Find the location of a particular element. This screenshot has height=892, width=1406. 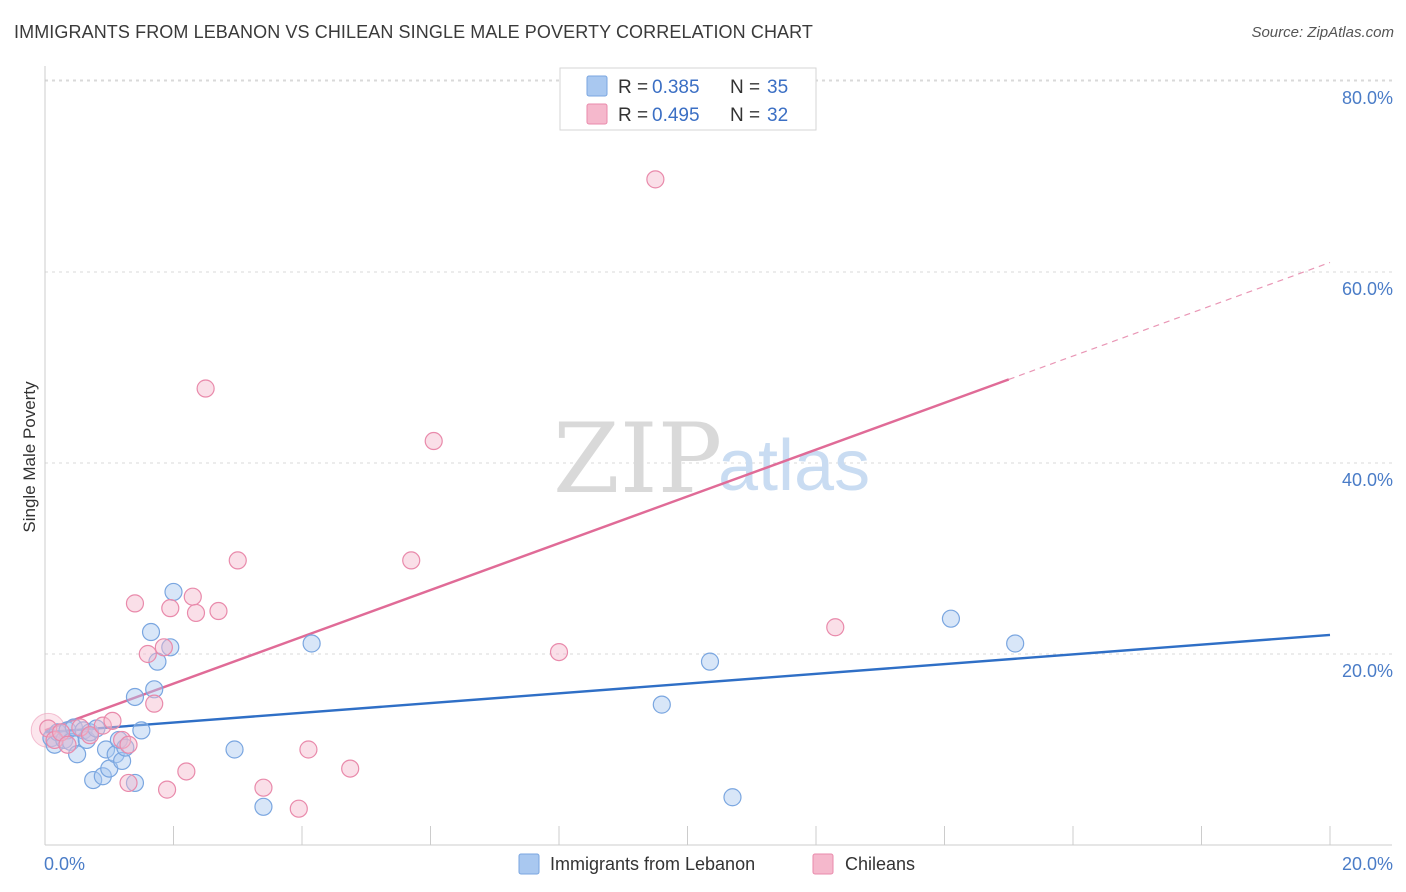

watermark: ZIP atlas is located at coordinates (711, 459).